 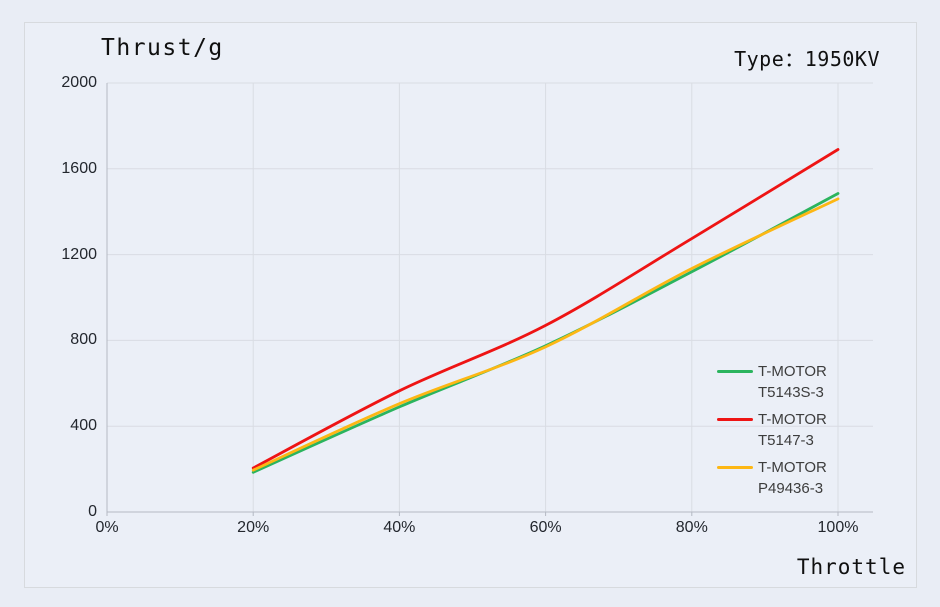 I want to click on y-tick-label: 2000, so click(x=79, y=82).